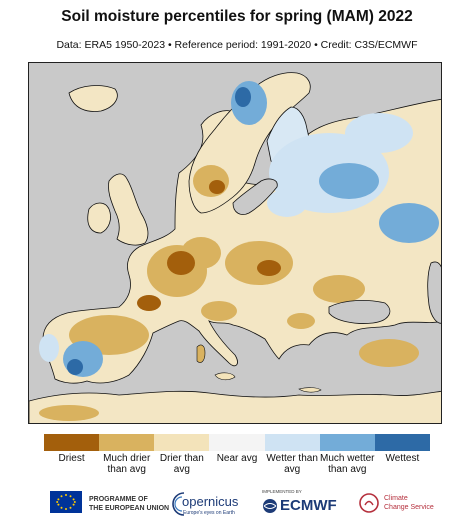 The height and width of the screenshot is (528, 474). I want to click on legend-label-much-wetter: Much wetter than avg, so click(347, 464).